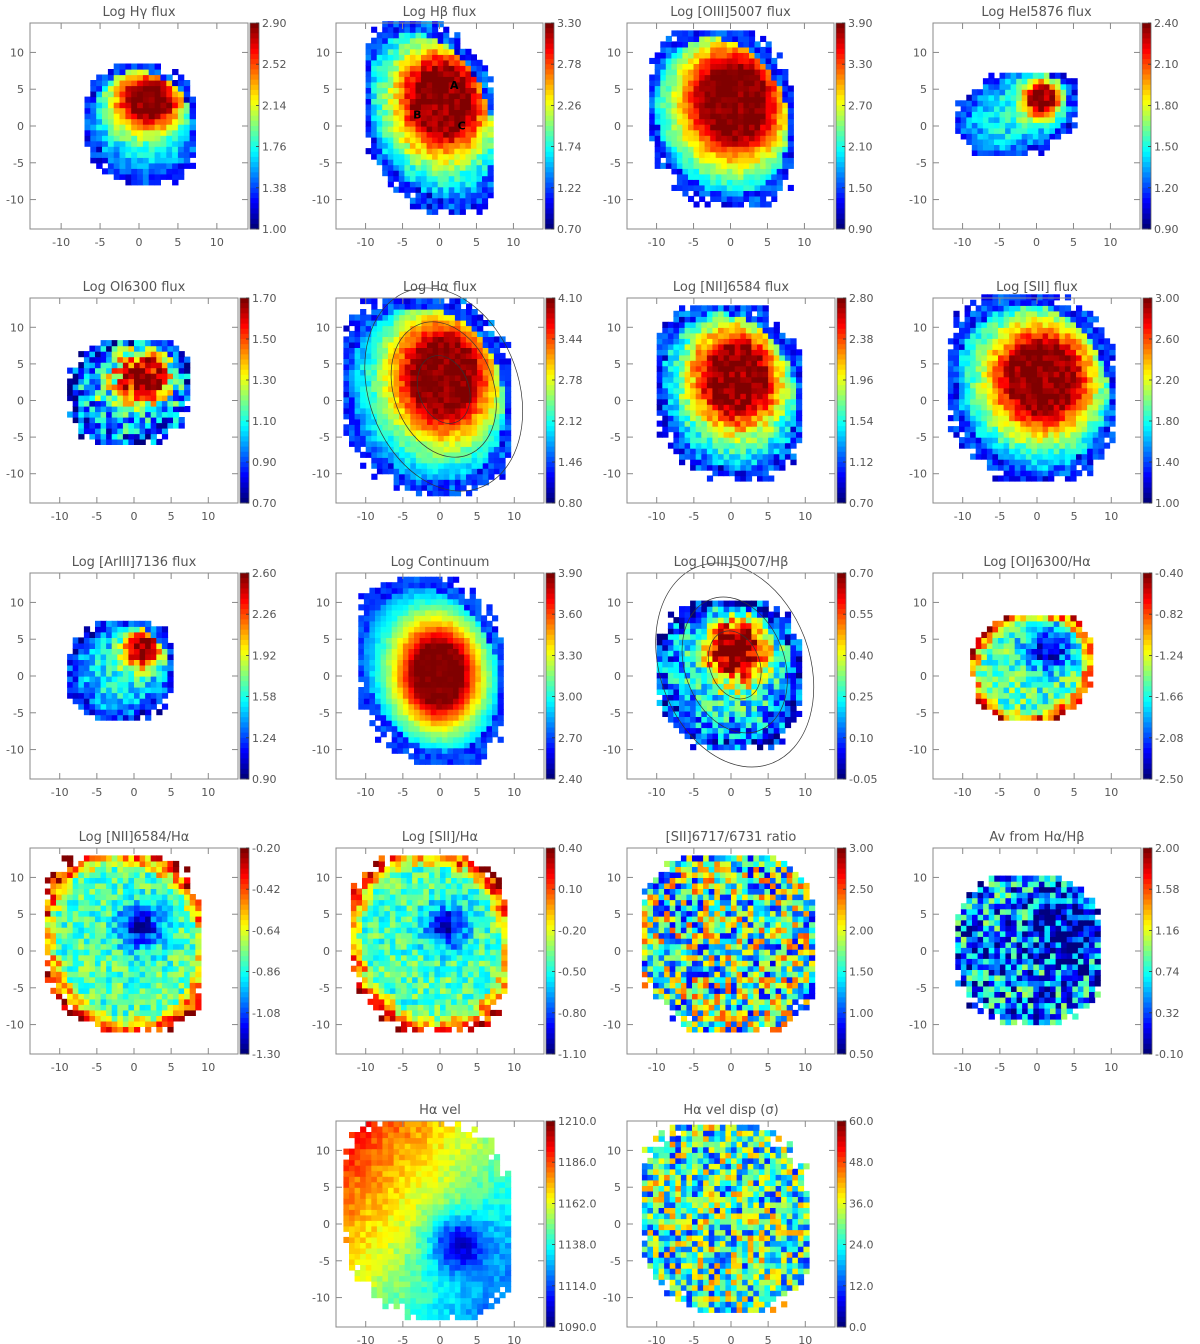  Describe the element at coordinates (617, 364) in the screenshot. I see `y-tick-label: 5` at that location.